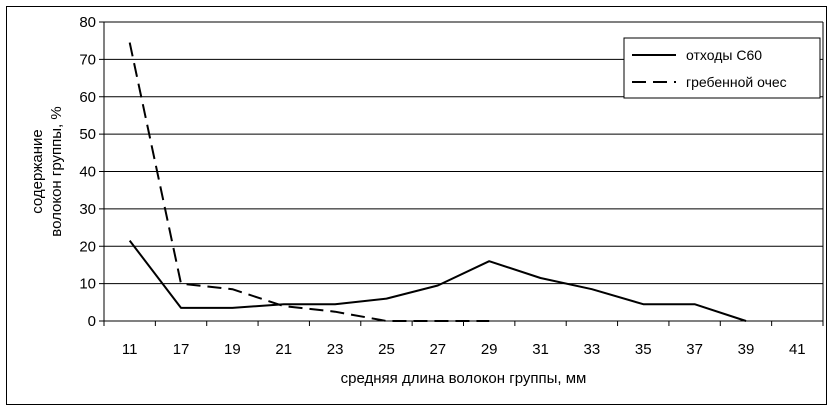  What do you see at coordinates (437, 349) in the screenshot?
I see `x-tick-label-27: 27` at bounding box center [437, 349].